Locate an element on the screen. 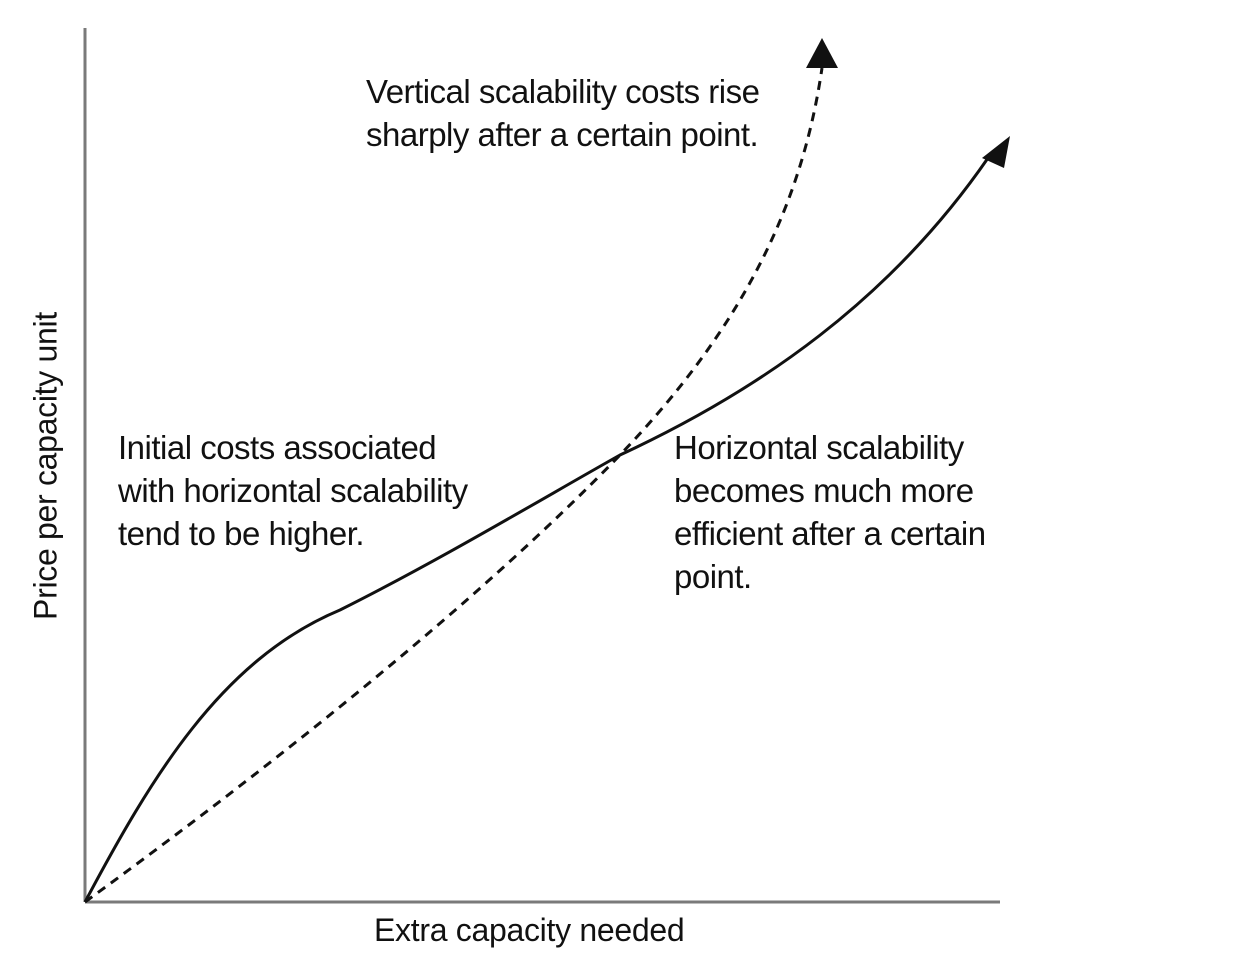 The image size is (1246, 962). annotation-line: becomes much more is located at coordinates (824, 490).